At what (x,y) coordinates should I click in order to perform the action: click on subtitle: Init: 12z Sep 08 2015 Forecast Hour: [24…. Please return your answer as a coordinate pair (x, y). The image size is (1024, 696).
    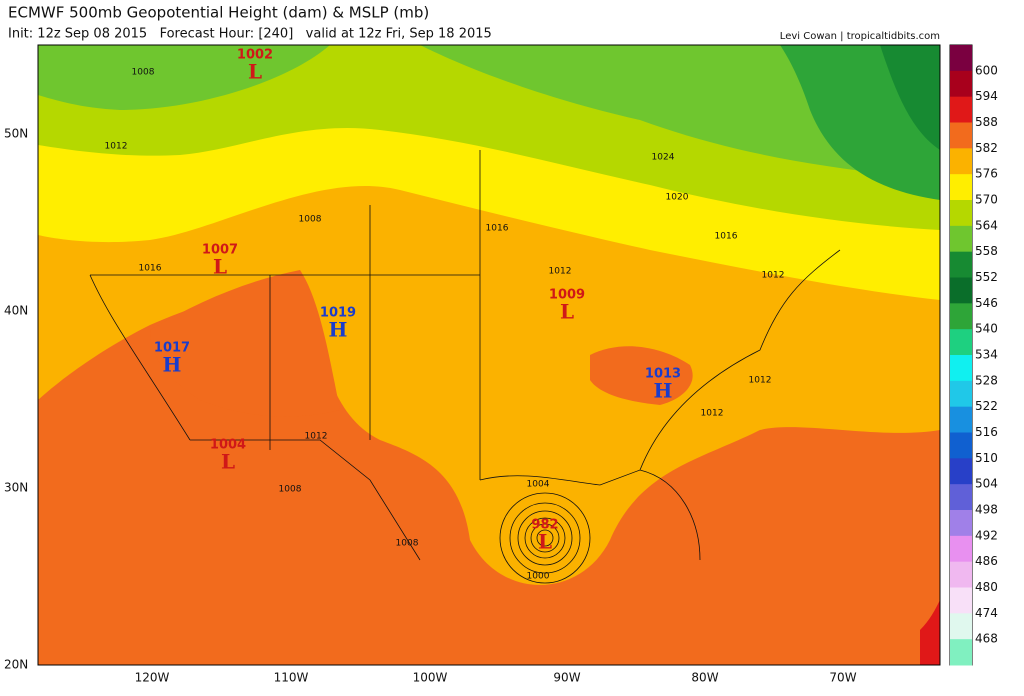
    Looking at the image, I should click on (250, 34).